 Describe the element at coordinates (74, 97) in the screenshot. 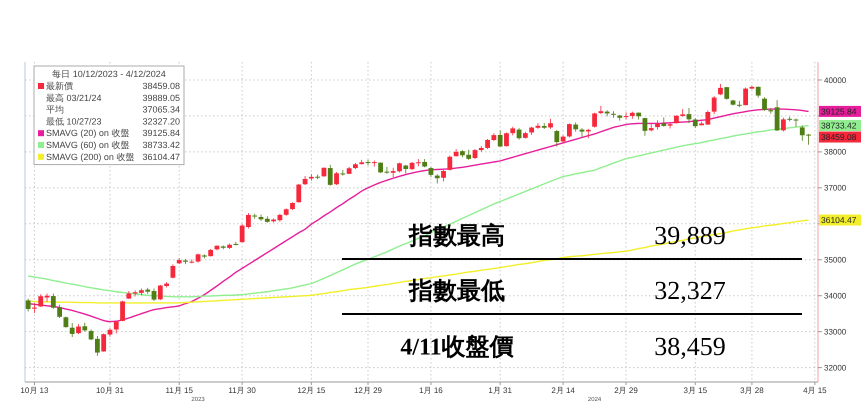

I see `annotation: 最高 03/21/24` at that location.